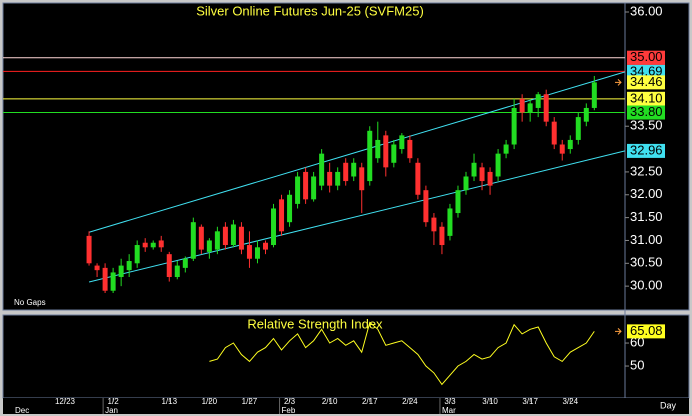 This screenshot has width=692, height=416. I want to click on y-tick-label: 30.00, so click(646, 285).